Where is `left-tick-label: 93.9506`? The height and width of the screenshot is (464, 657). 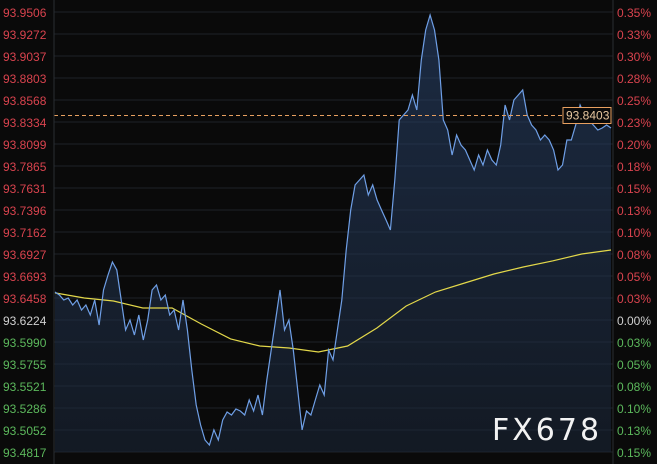 left-tick-label: 93.9506 is located at coordinates (25, 13).